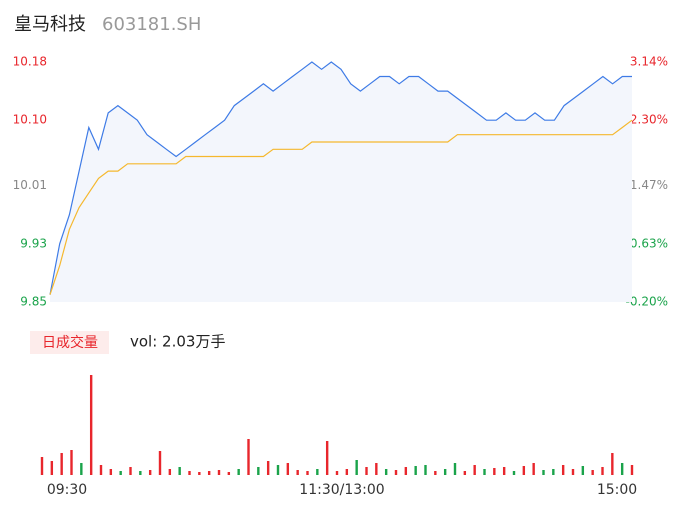 The width and height of the screenshot is (686, 528). What do you see at coordinates (30, 62) in the screenshot?
I see `y-tick-label: 10.18` at bounding box center [30, 62].